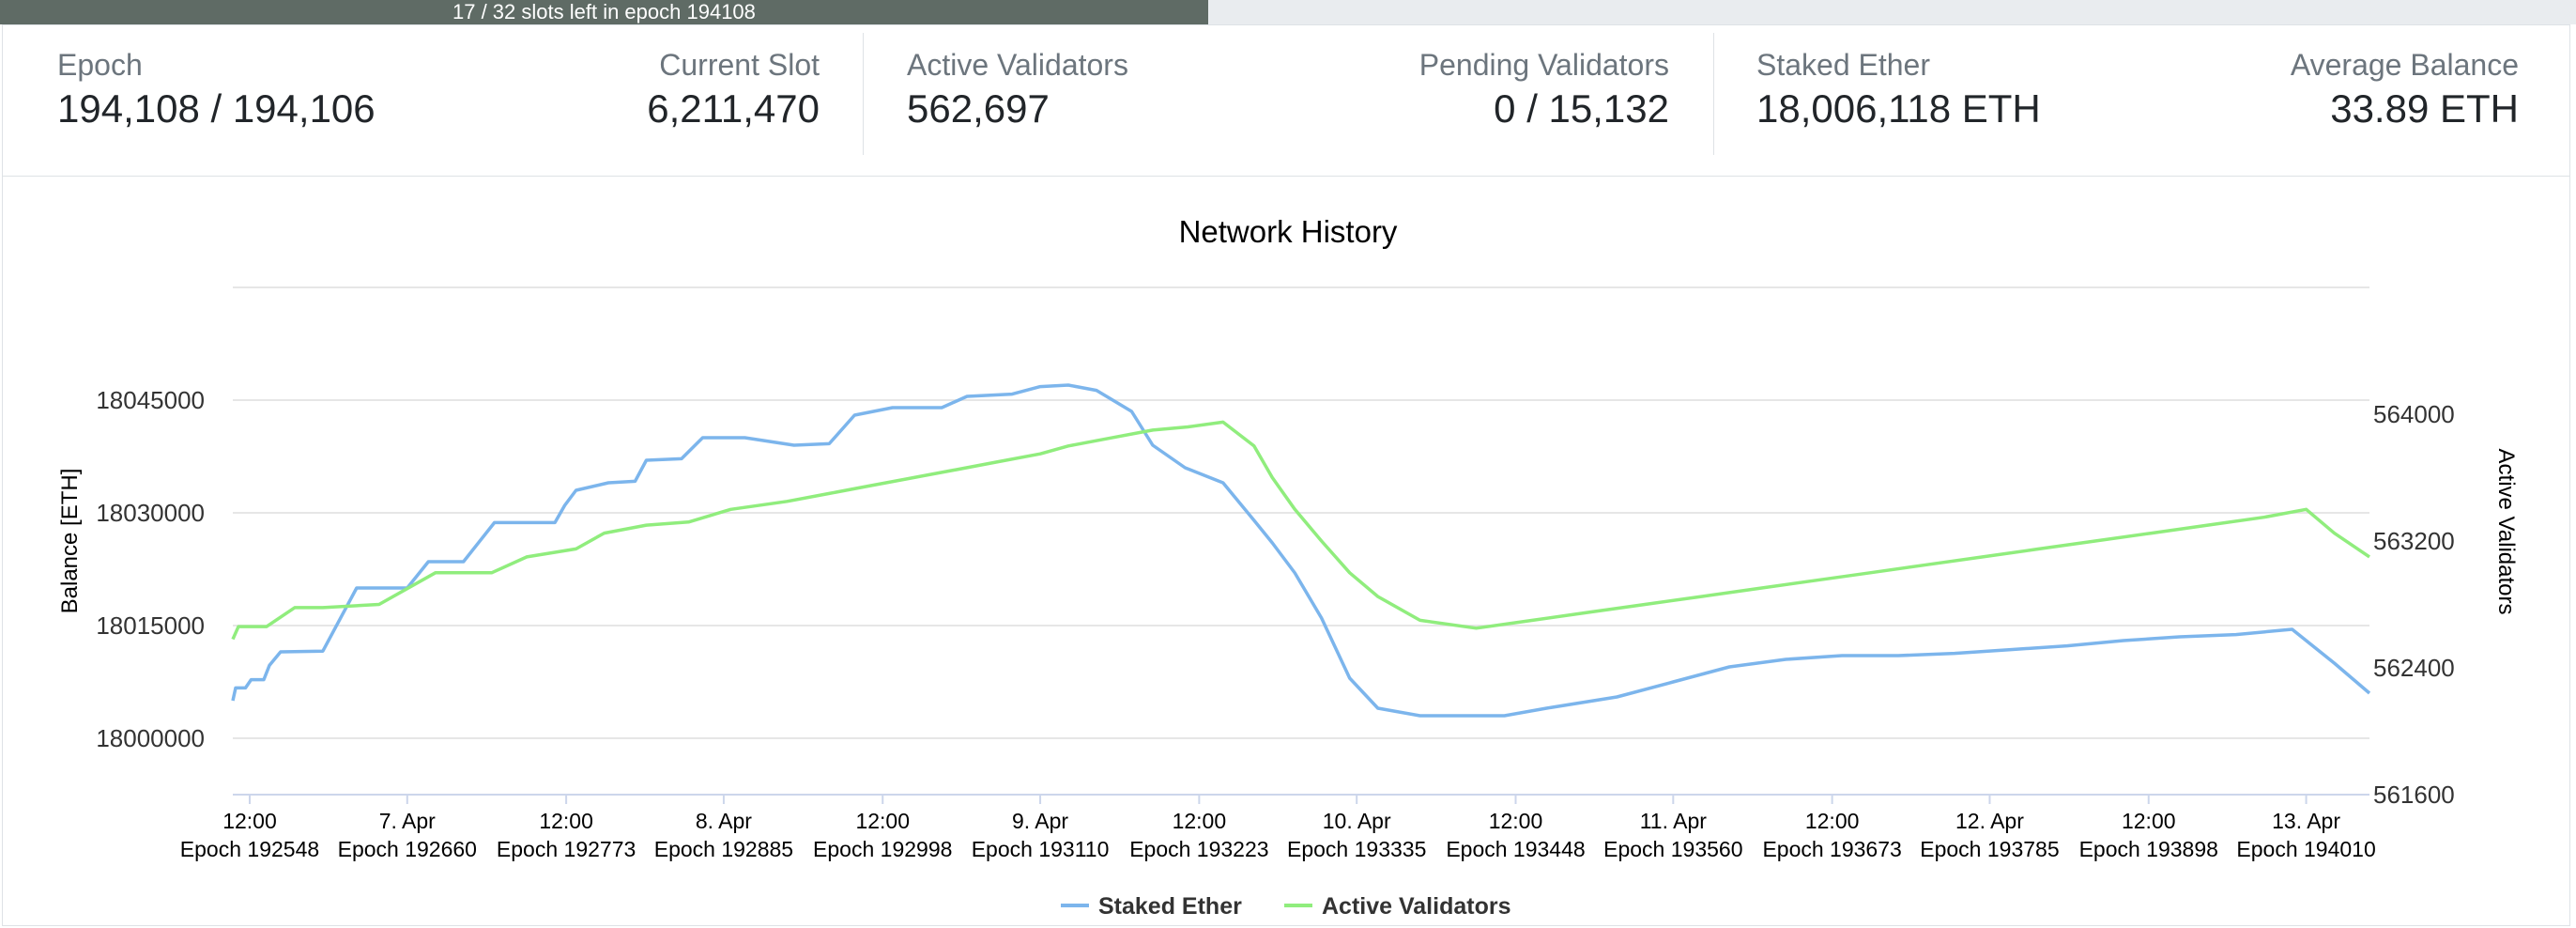 Image resolution: width=2576 pixels, height=928 pixels. What do you see at coordinates (1416, 906) in the screenshot?
I see `legend-item-active-validators-label: Active Validators` at bounding box center [1416, 906].